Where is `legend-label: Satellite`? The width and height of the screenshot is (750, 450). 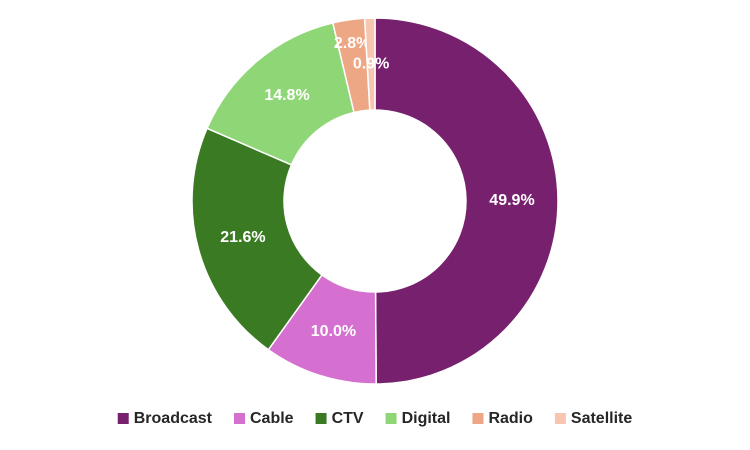 legend-label: Satellite is located at coordinates (601, 418).